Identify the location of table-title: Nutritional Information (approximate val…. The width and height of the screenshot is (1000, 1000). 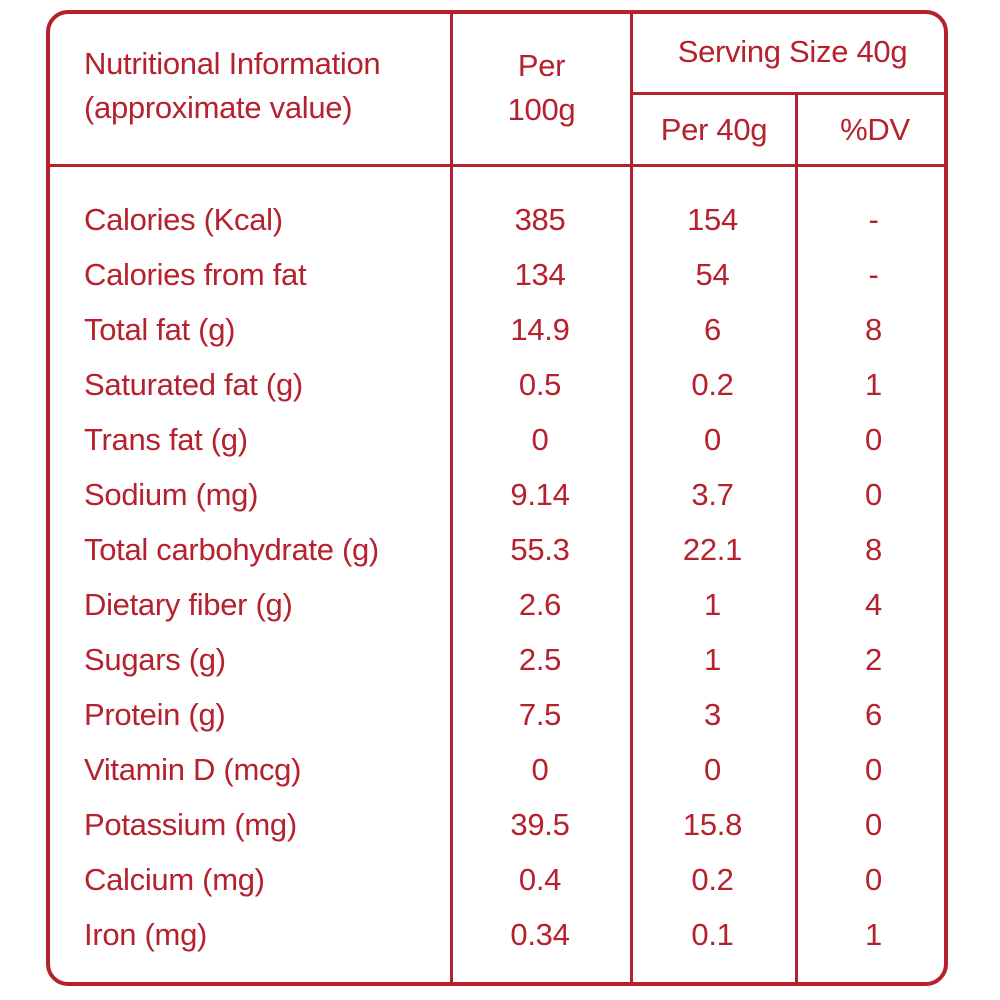
(232, 86).